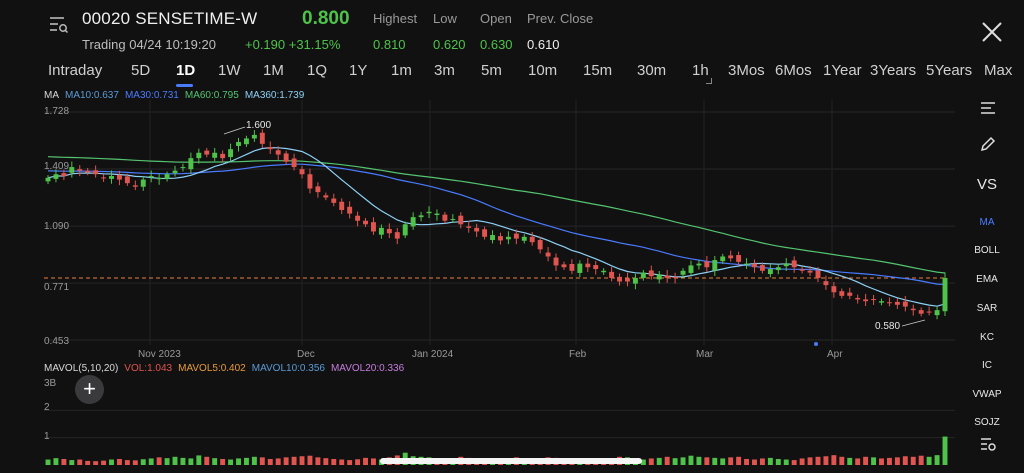  What do you see at coordinates (170, 18) in the screenshot?
I see `stock-symbol: 00020 SENSETIME-W` at bounding box center [170, 18].